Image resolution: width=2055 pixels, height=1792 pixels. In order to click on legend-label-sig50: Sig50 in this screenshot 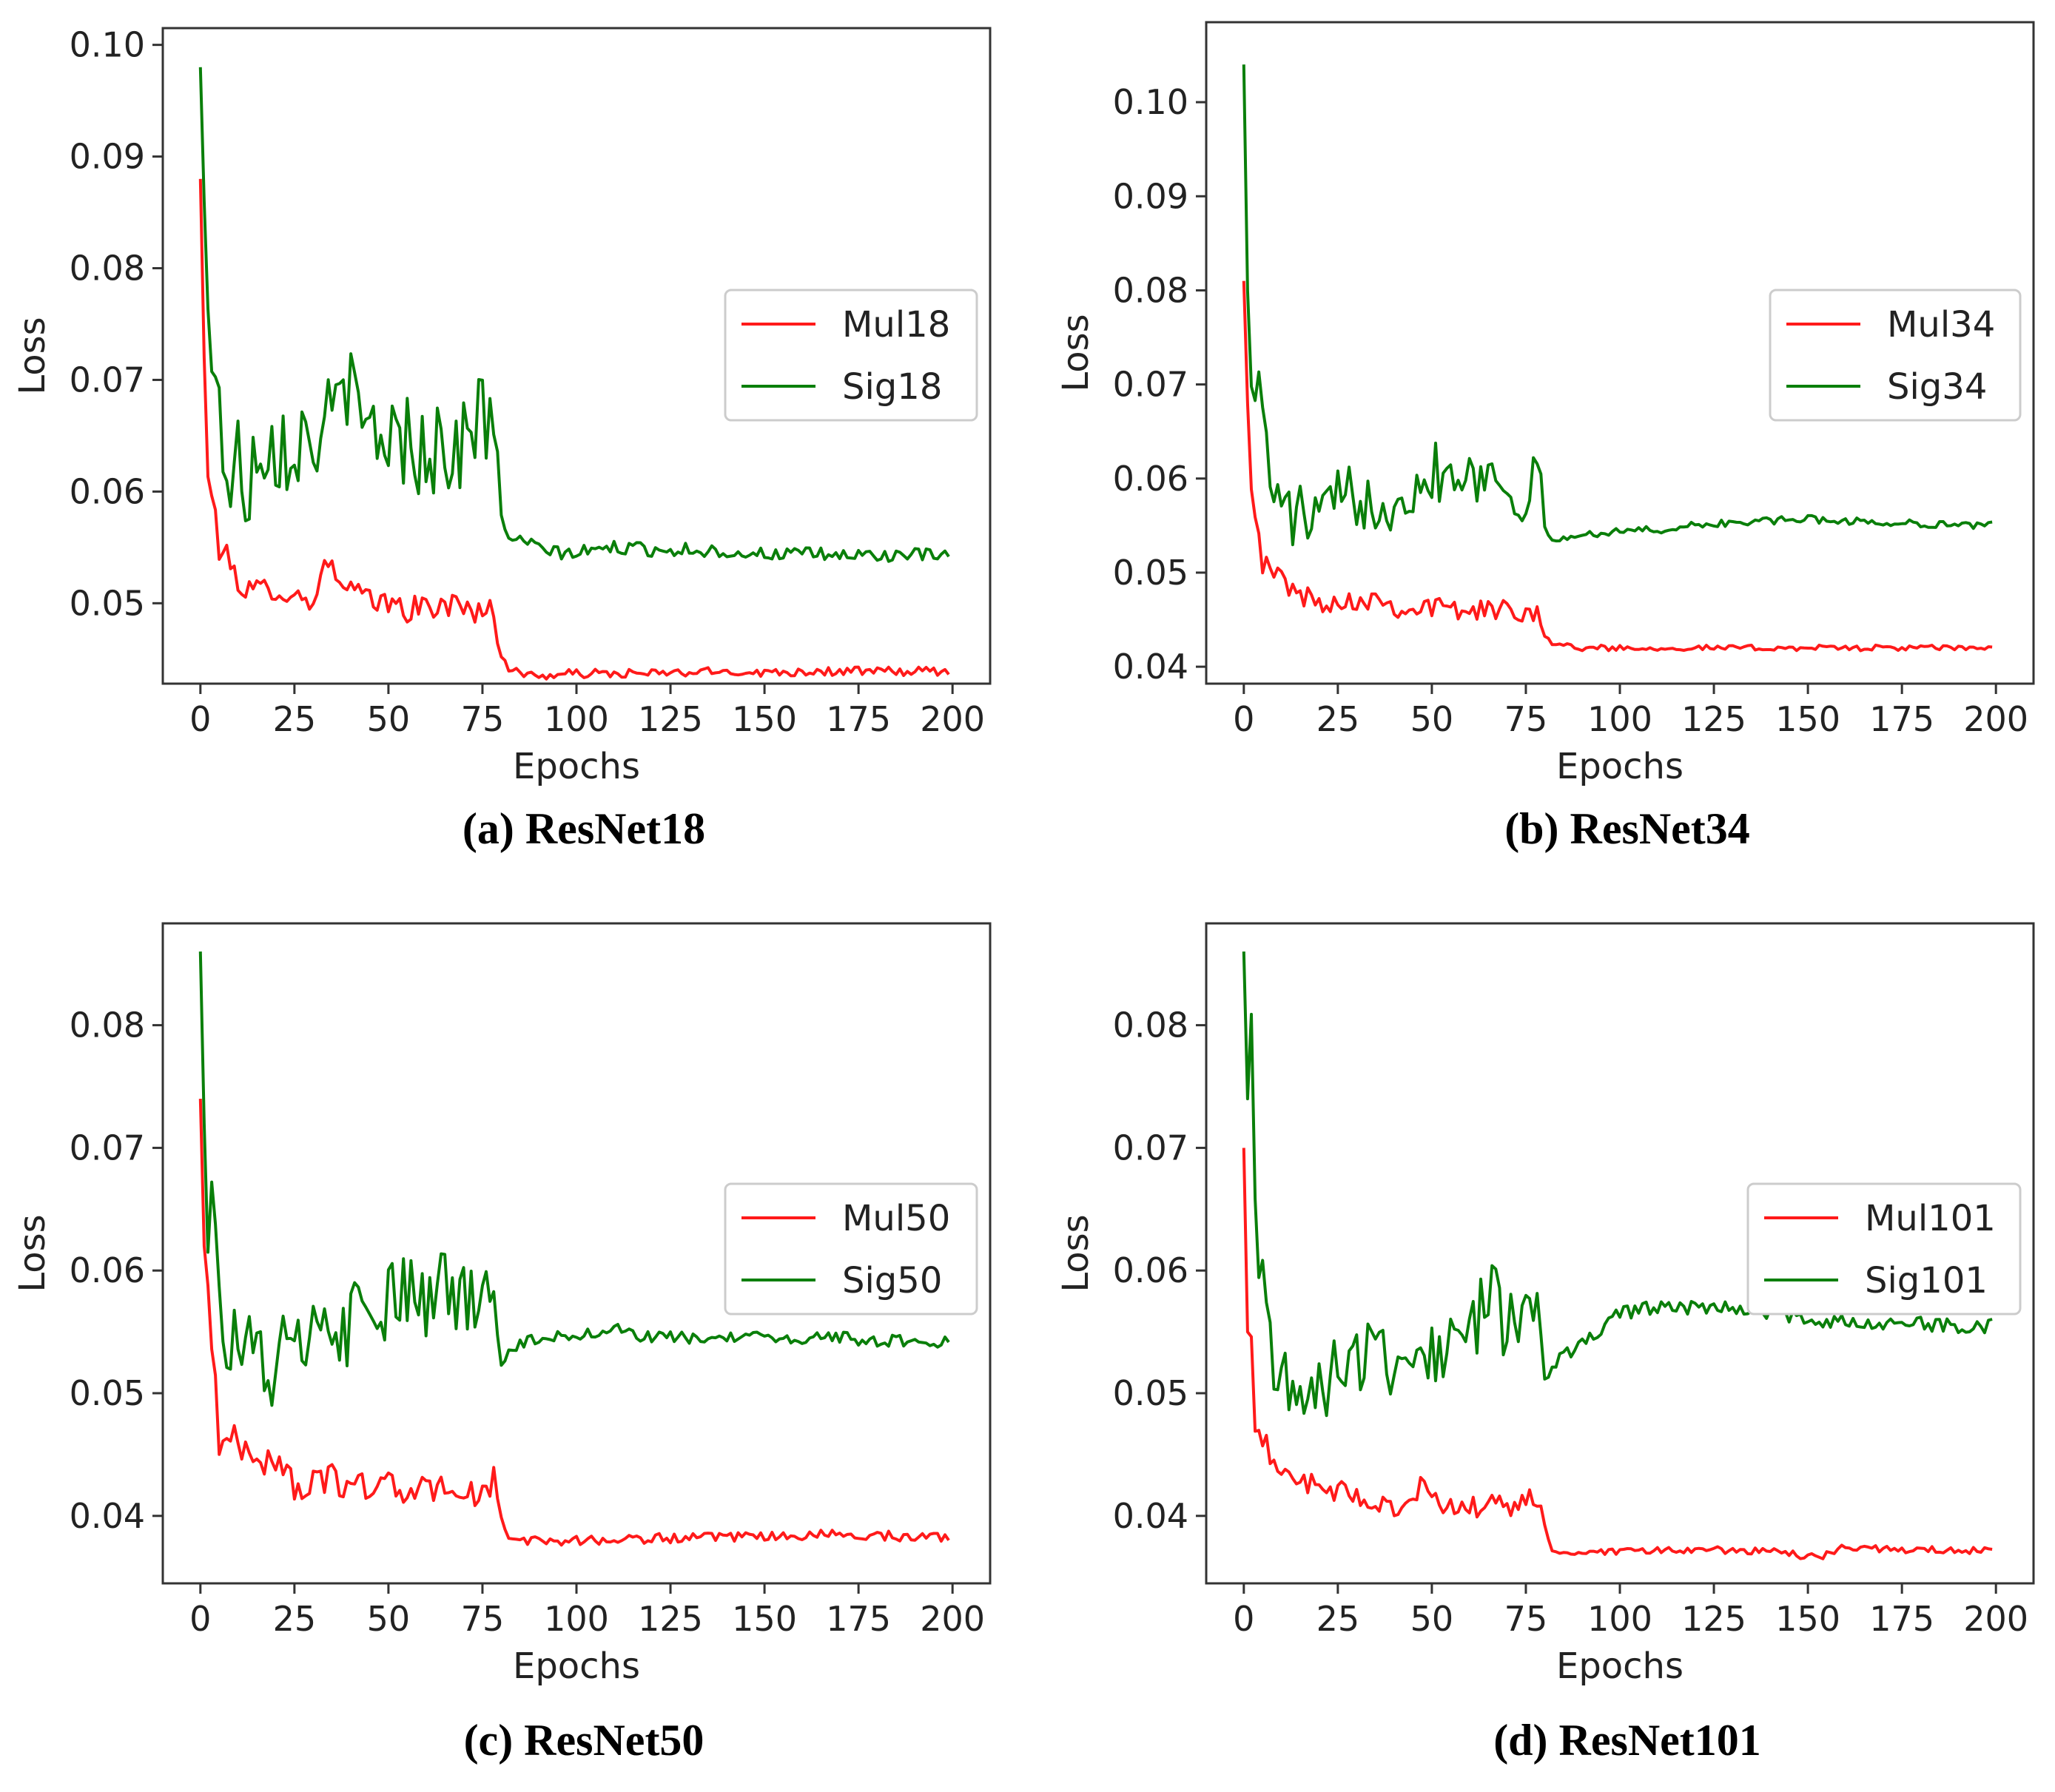, I will do `click(892, 1280)`.